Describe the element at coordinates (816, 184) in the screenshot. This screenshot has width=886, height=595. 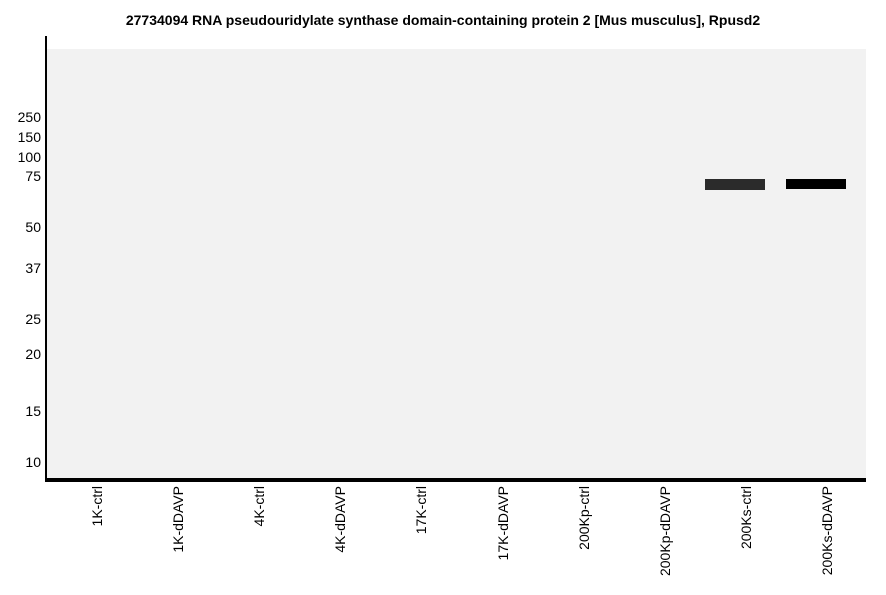
I see `band-200Ks-dDAVP` at that location.